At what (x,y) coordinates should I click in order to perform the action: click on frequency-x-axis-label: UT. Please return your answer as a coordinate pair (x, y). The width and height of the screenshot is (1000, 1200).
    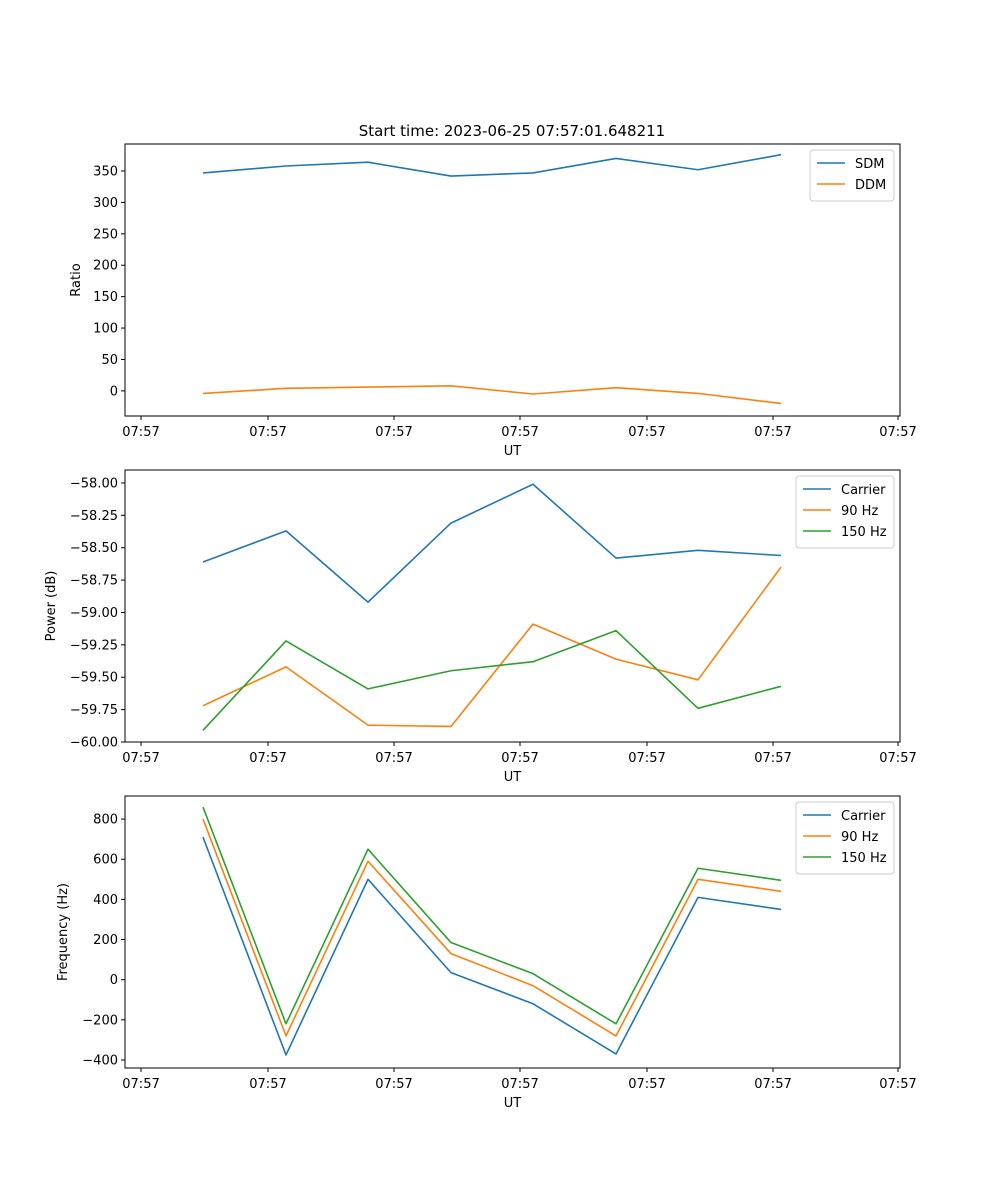
    Looking at the image, I should click on (513, 1103).